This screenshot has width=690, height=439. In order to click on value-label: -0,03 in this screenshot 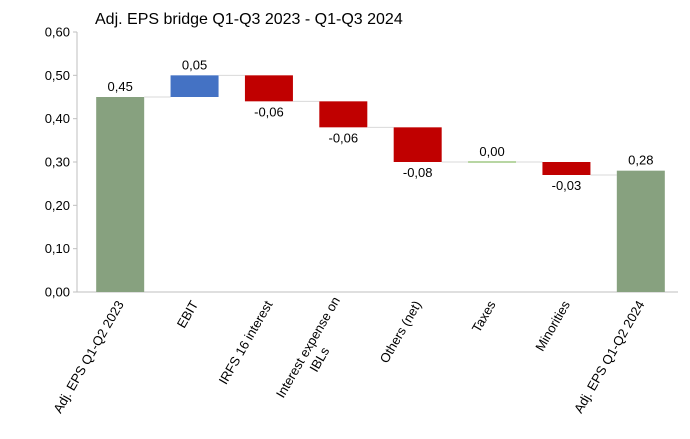, I will do `click(567, 185)`.